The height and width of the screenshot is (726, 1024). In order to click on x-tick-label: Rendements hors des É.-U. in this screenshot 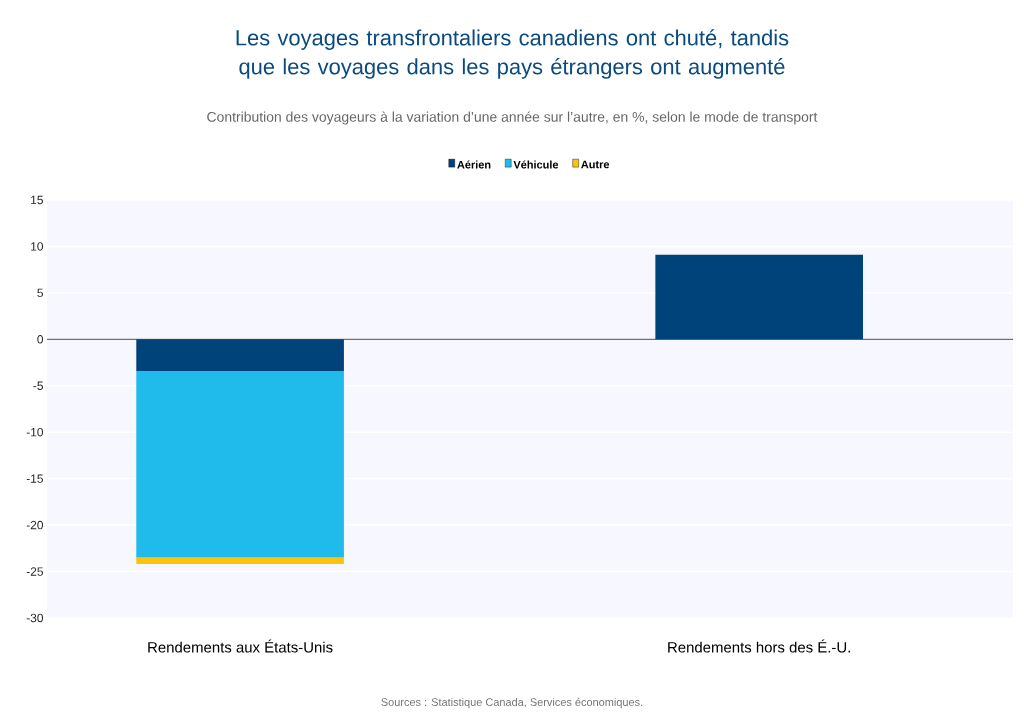, I will do `click(759, 646)`.